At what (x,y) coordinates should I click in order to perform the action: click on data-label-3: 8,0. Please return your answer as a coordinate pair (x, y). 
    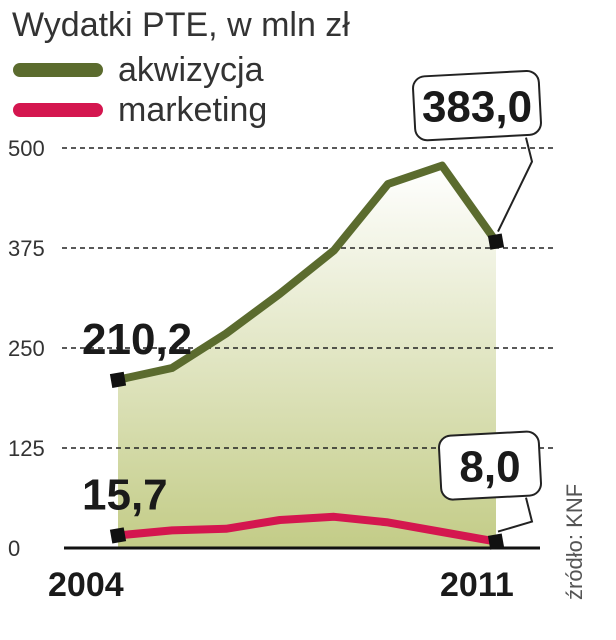
    Looking at the image, I should click on (489, 467).